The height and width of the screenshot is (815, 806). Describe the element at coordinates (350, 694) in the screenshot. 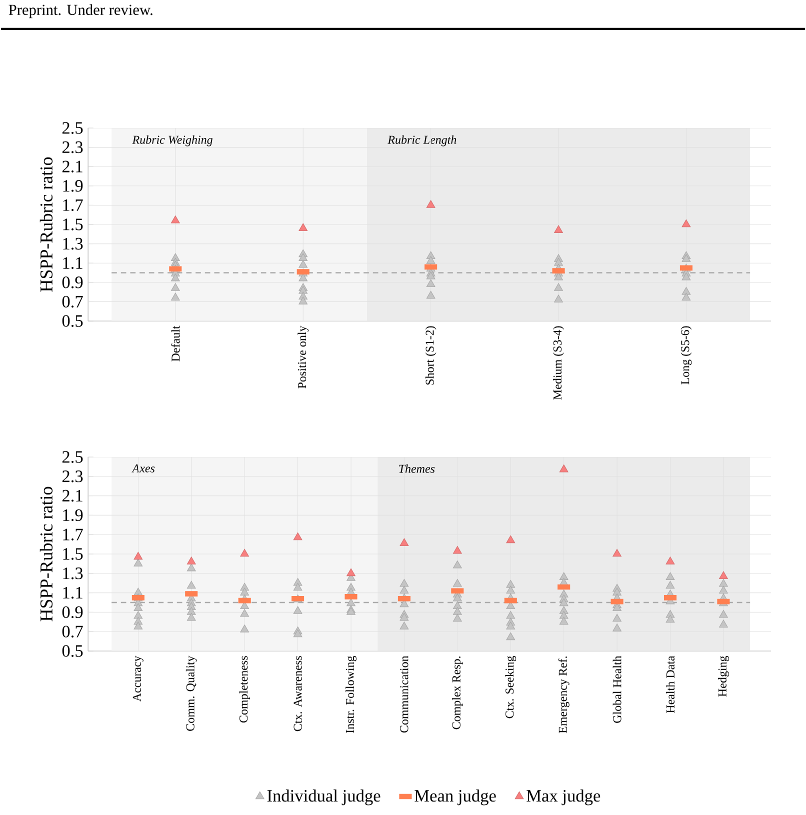

I see `x-tick-label: Instr. Following` at that location.